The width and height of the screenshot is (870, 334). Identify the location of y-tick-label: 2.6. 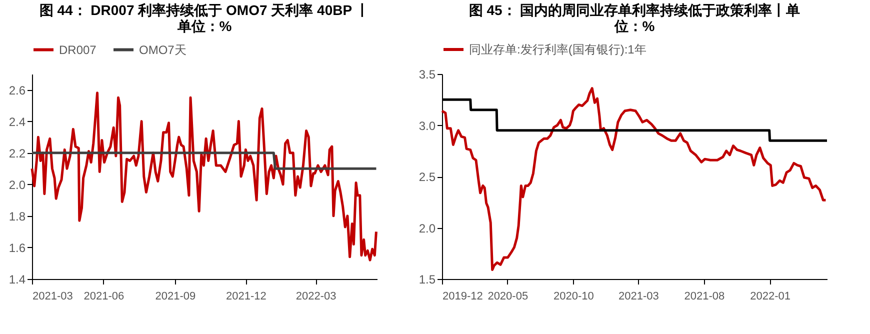
(17, 90).